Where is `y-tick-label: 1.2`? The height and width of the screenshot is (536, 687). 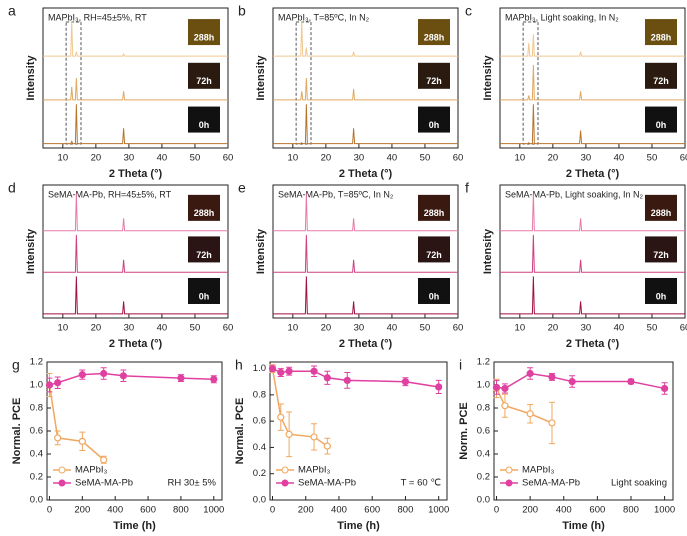 y-tick-label: 1.2 is located at coordinates (36, 362).